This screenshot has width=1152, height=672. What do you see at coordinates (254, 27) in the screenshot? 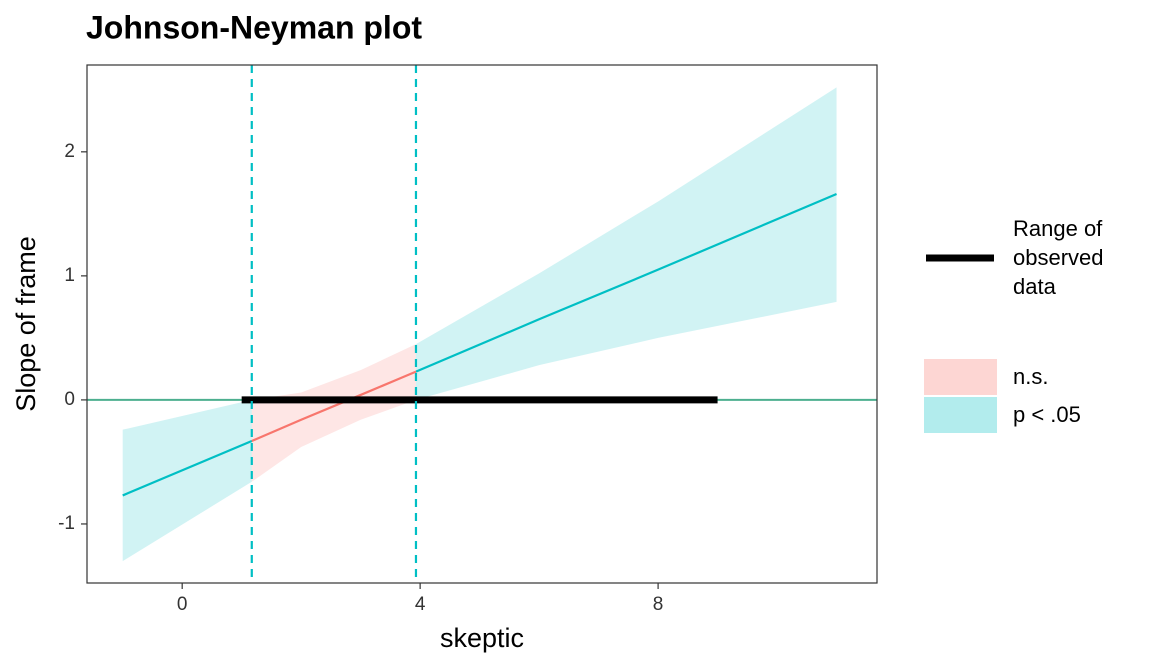
I see `chart-title: Johnson-Neyman plot` at bounding box center [254, 27].